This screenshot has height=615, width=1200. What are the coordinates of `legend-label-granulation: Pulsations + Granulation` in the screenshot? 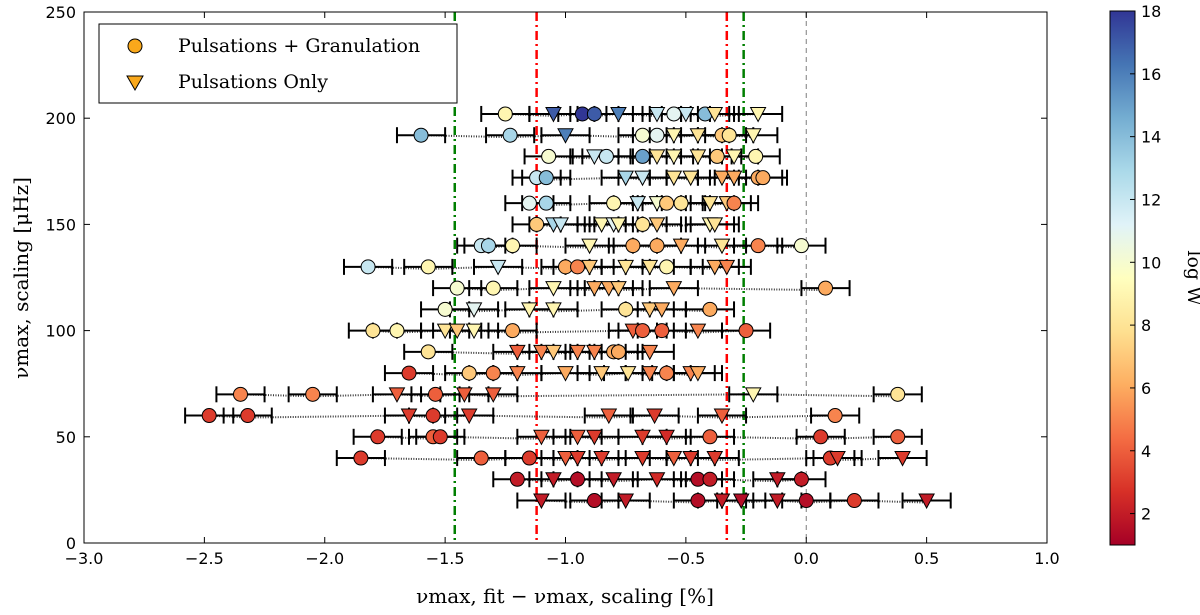 It's located at (299, 46).